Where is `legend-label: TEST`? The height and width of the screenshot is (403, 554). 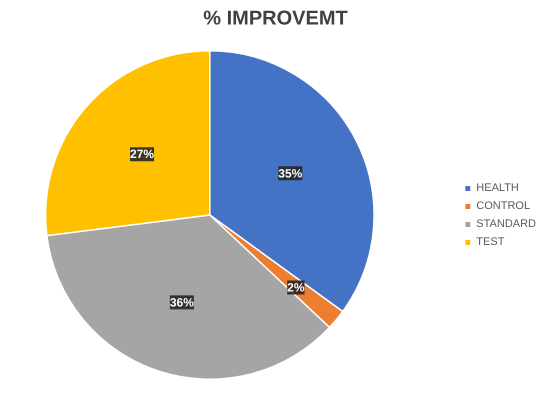
legend-label: TEST is located at coordinates (490, 242).